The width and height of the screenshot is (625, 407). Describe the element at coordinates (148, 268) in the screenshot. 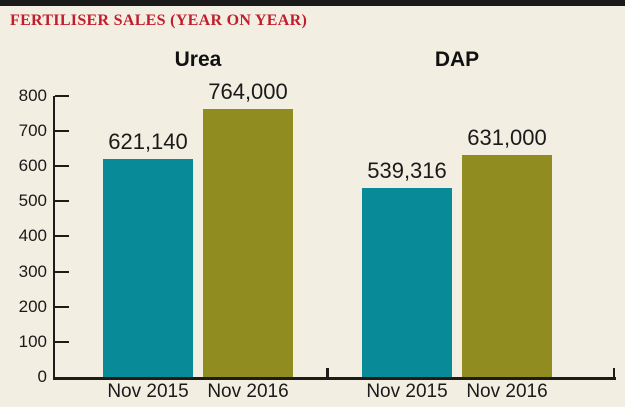

I see `bar-urea-nov-2015` at that location.